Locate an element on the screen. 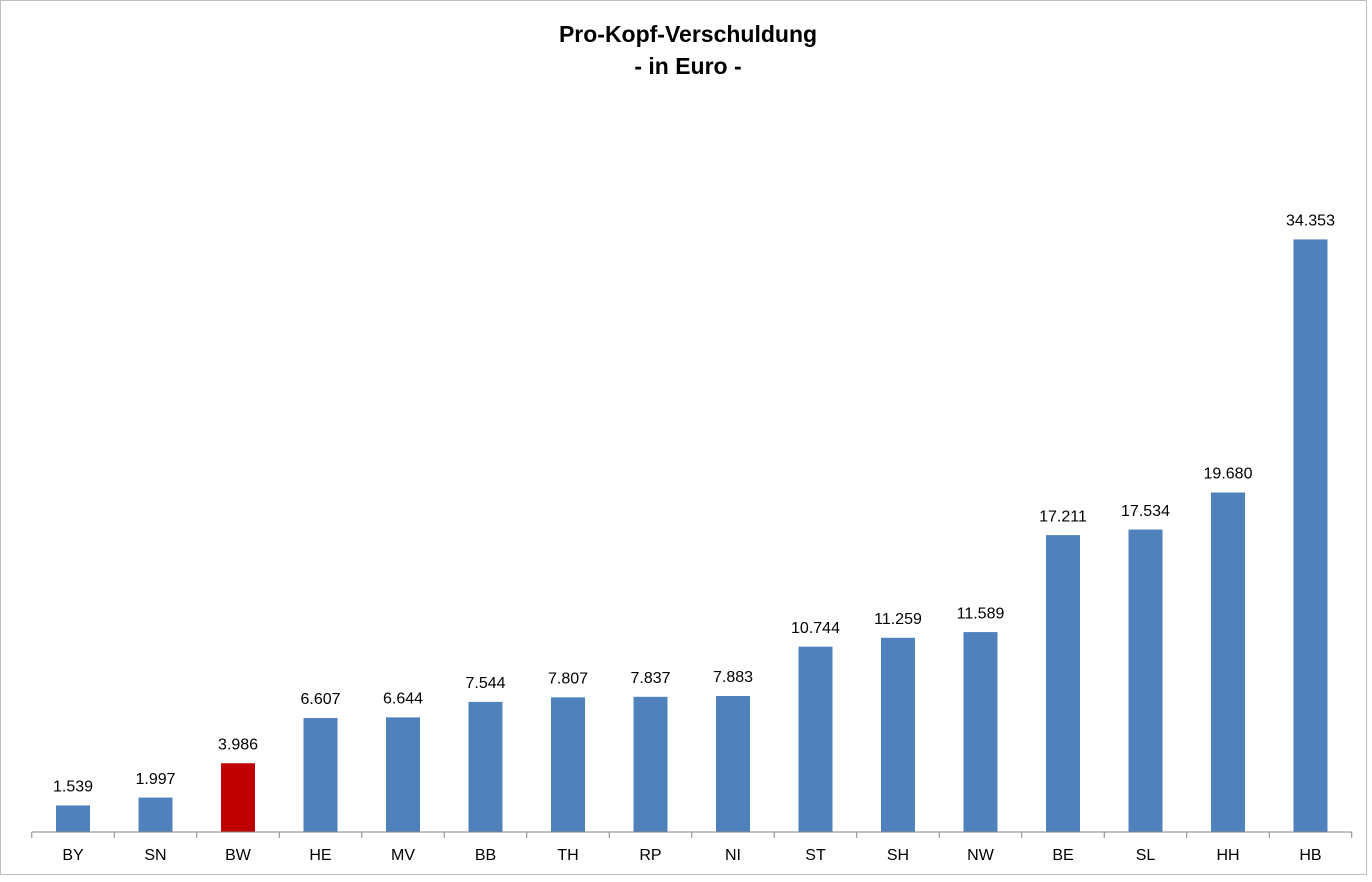  value-label: 1.997 is located at coordinates (155, 779).